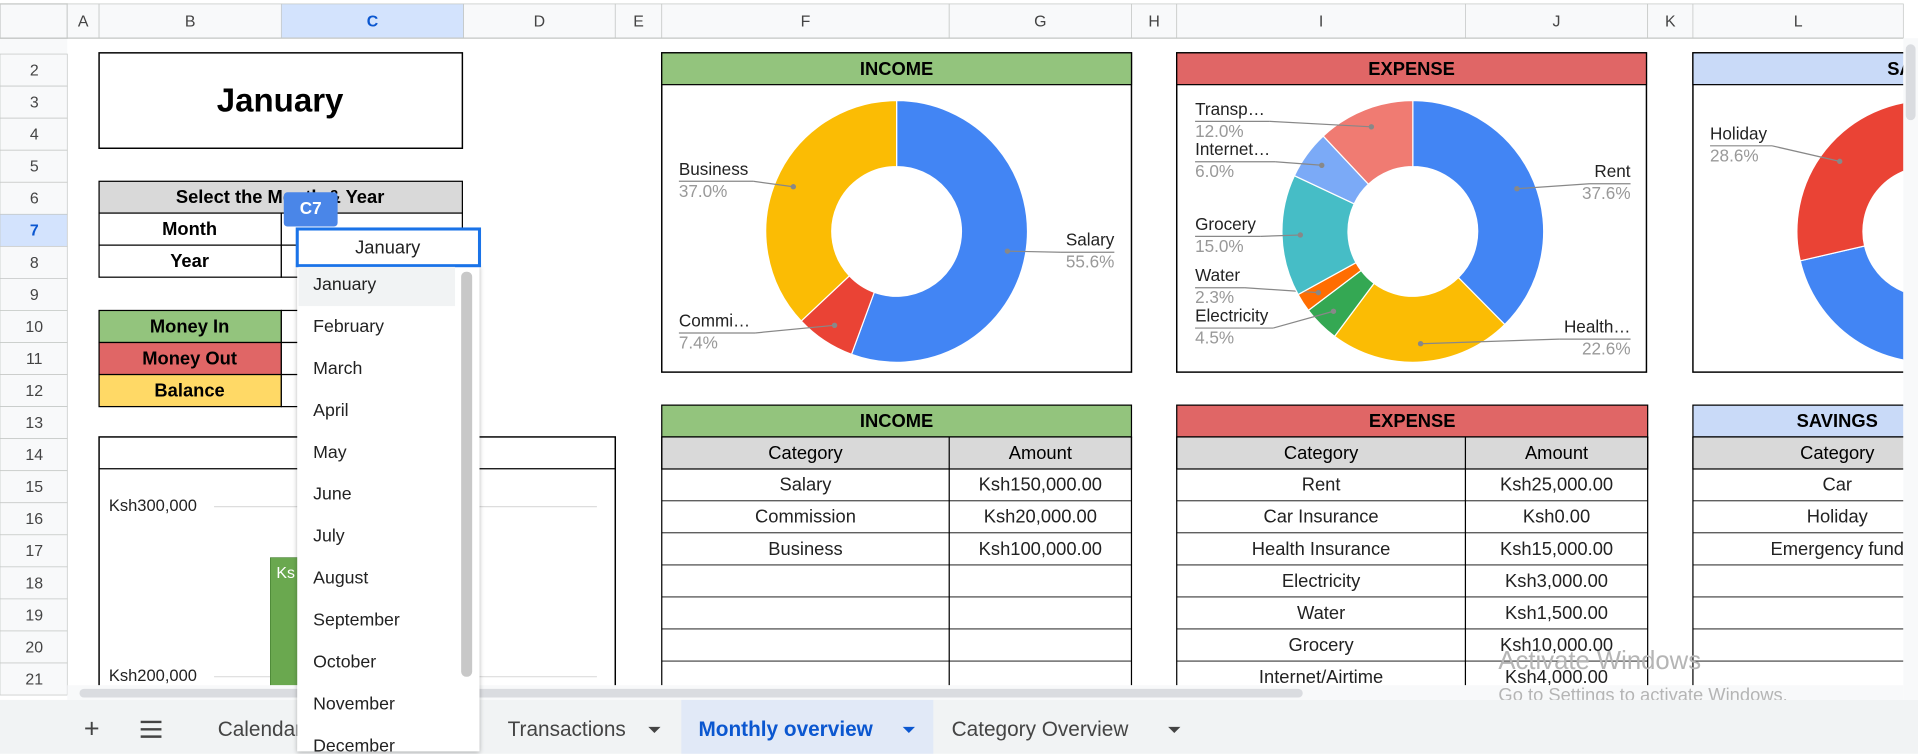  Describe the element at coordinates (1556, 516) in the screenshot. I see `table-cell: Ksh0.00` at that location.